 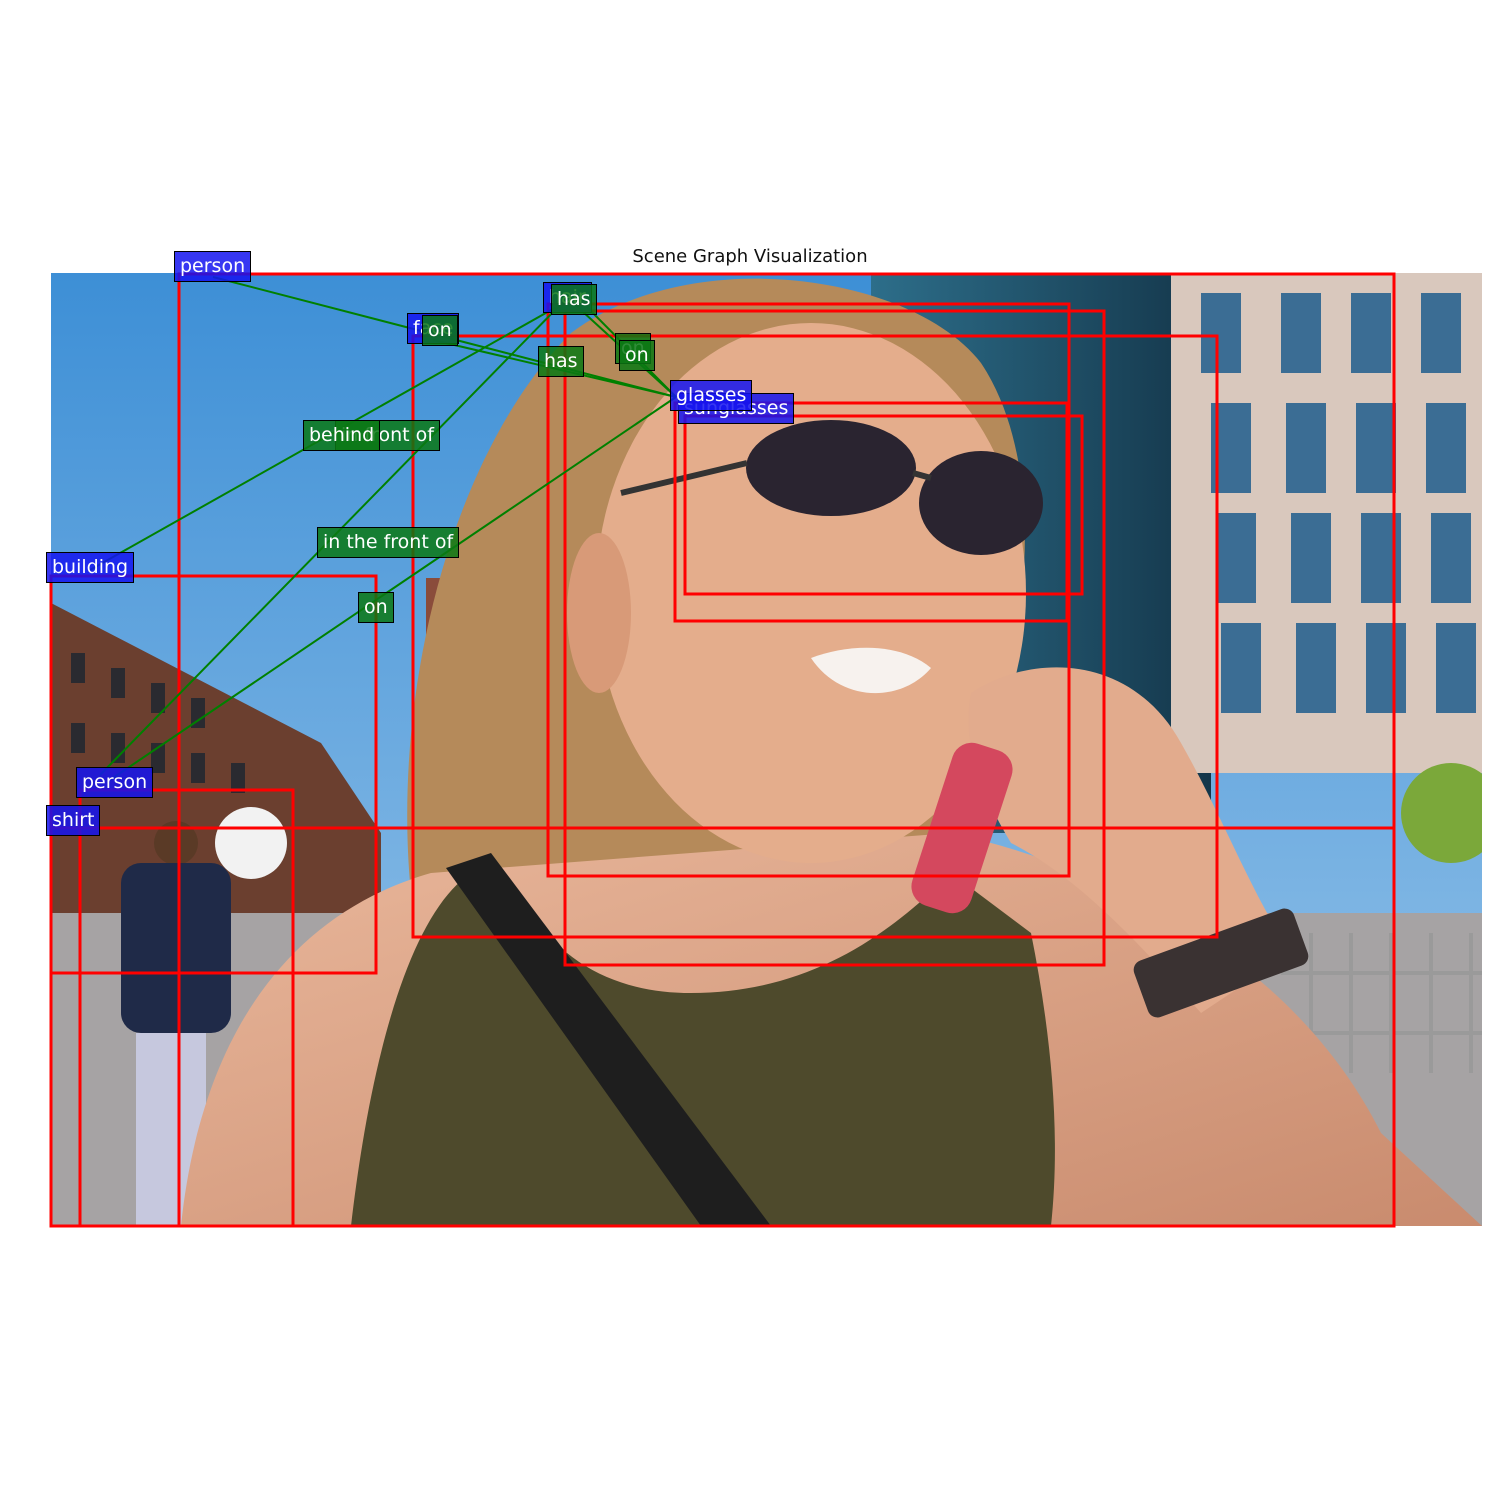 I want to click on label-person-left: person, so click(x=115, y=782).